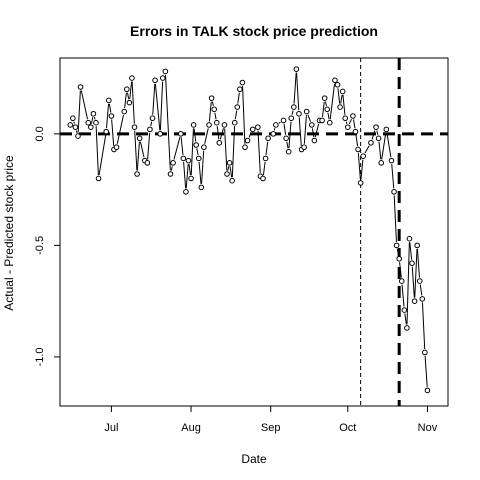 This screenshot has width=480, height=480. I want to click on y-tick-label: -0.5, so click(40, 245).